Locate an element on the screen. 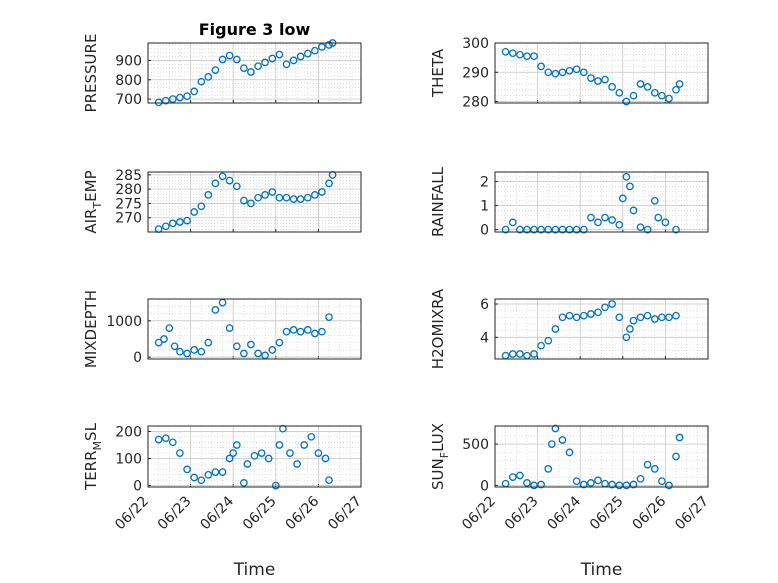 This screenshot has width=778, height=583. y-tick-label: 100 is located at coordinates (128, 460).